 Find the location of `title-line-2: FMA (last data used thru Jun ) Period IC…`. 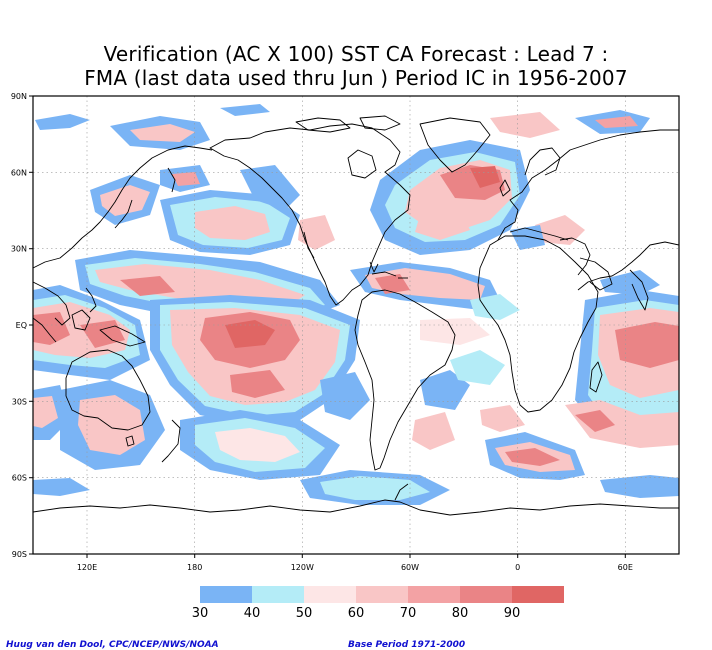

title-line-2: FMA (last data used thru Jun ) Period IC… is located at coordinates (356, 78).